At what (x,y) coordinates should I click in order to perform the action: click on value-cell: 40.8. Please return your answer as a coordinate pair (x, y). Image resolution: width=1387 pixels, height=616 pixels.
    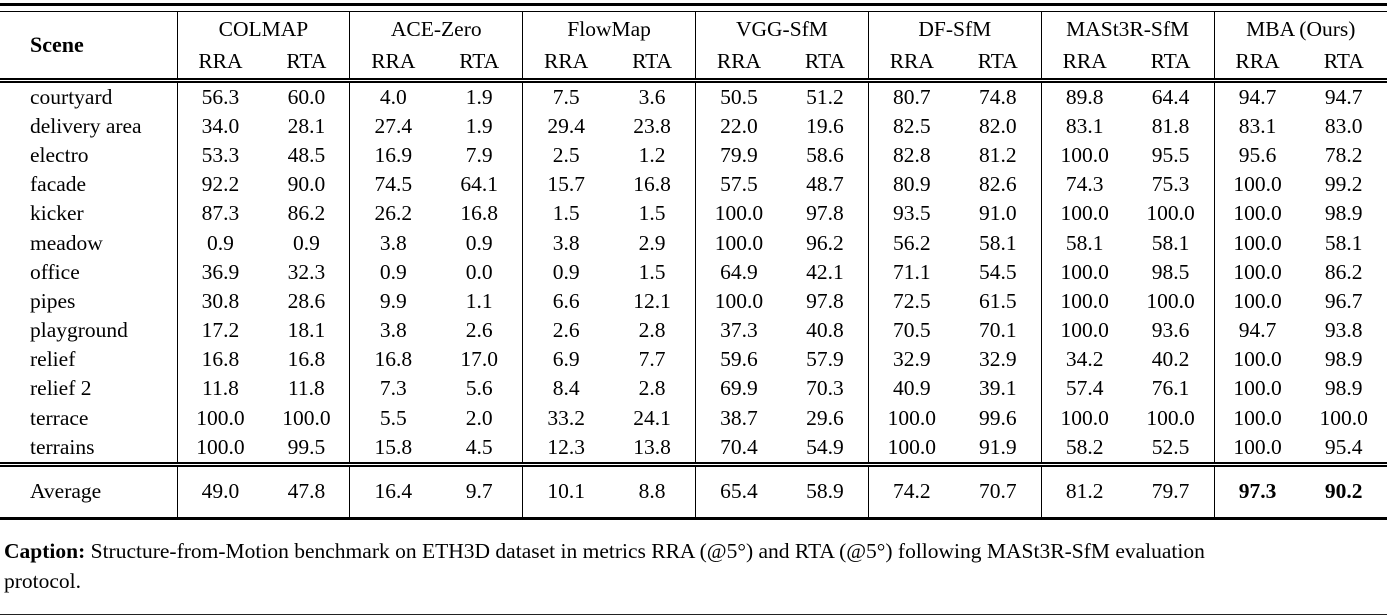
    Looking at the image, I should click on (825, 330).